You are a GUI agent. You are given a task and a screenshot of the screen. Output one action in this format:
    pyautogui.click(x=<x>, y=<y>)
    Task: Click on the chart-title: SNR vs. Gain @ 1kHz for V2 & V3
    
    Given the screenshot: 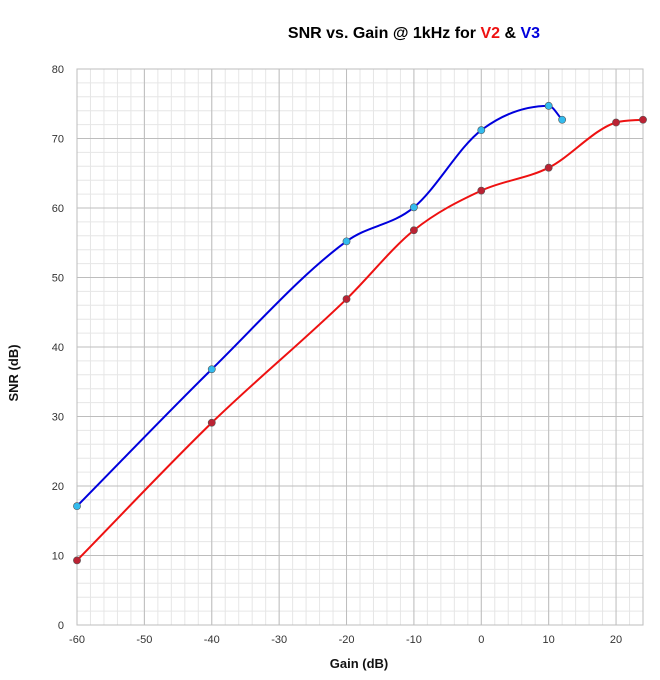 What is the action you would take?
    pyautogui.click(x=414, y=33)
    